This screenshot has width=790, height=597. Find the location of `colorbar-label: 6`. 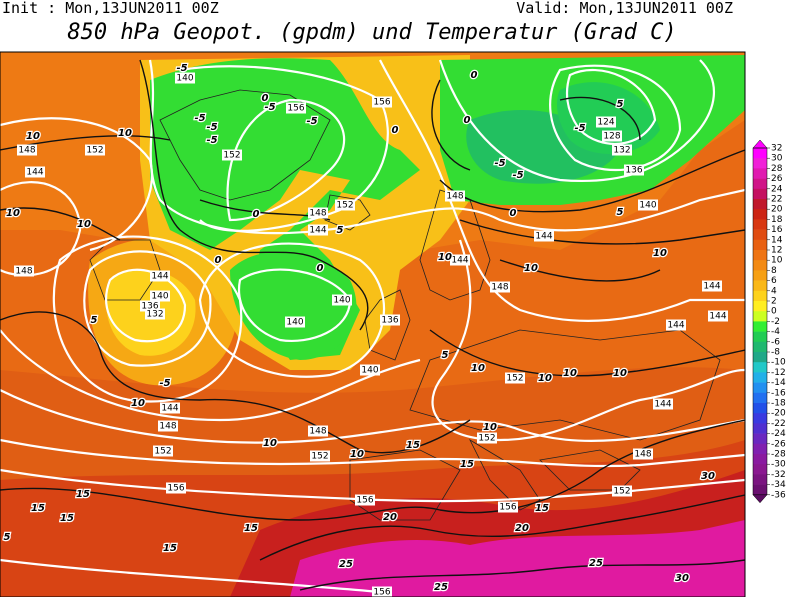

colorbar-label: 6 is located at coordinates (774, 281).